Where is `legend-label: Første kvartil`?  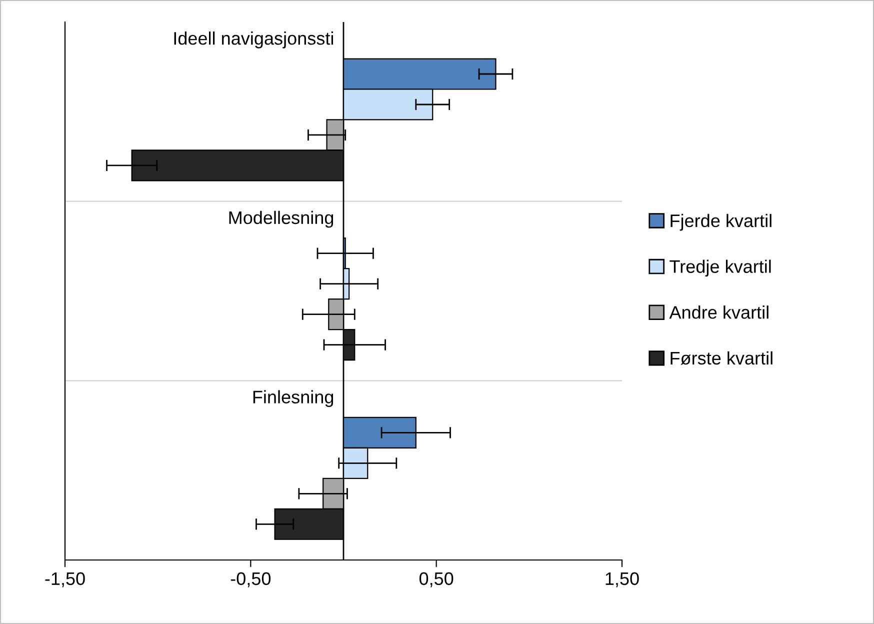
legend-label: Første kvartil is located at coordinates (721, 358).